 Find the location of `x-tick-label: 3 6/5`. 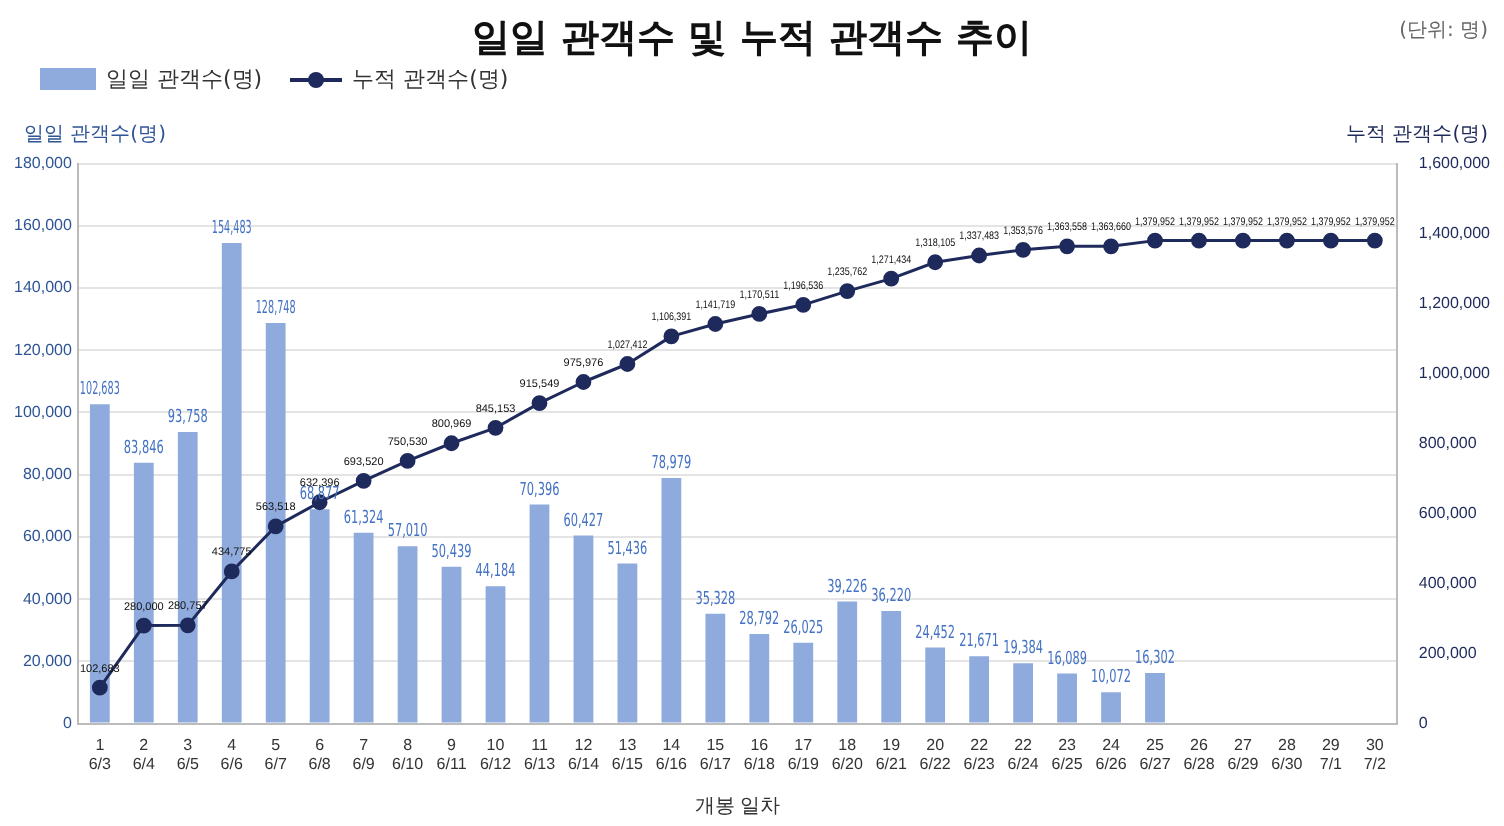

x-tick-label: 3 6/5 is located at coordinates (188, 754).